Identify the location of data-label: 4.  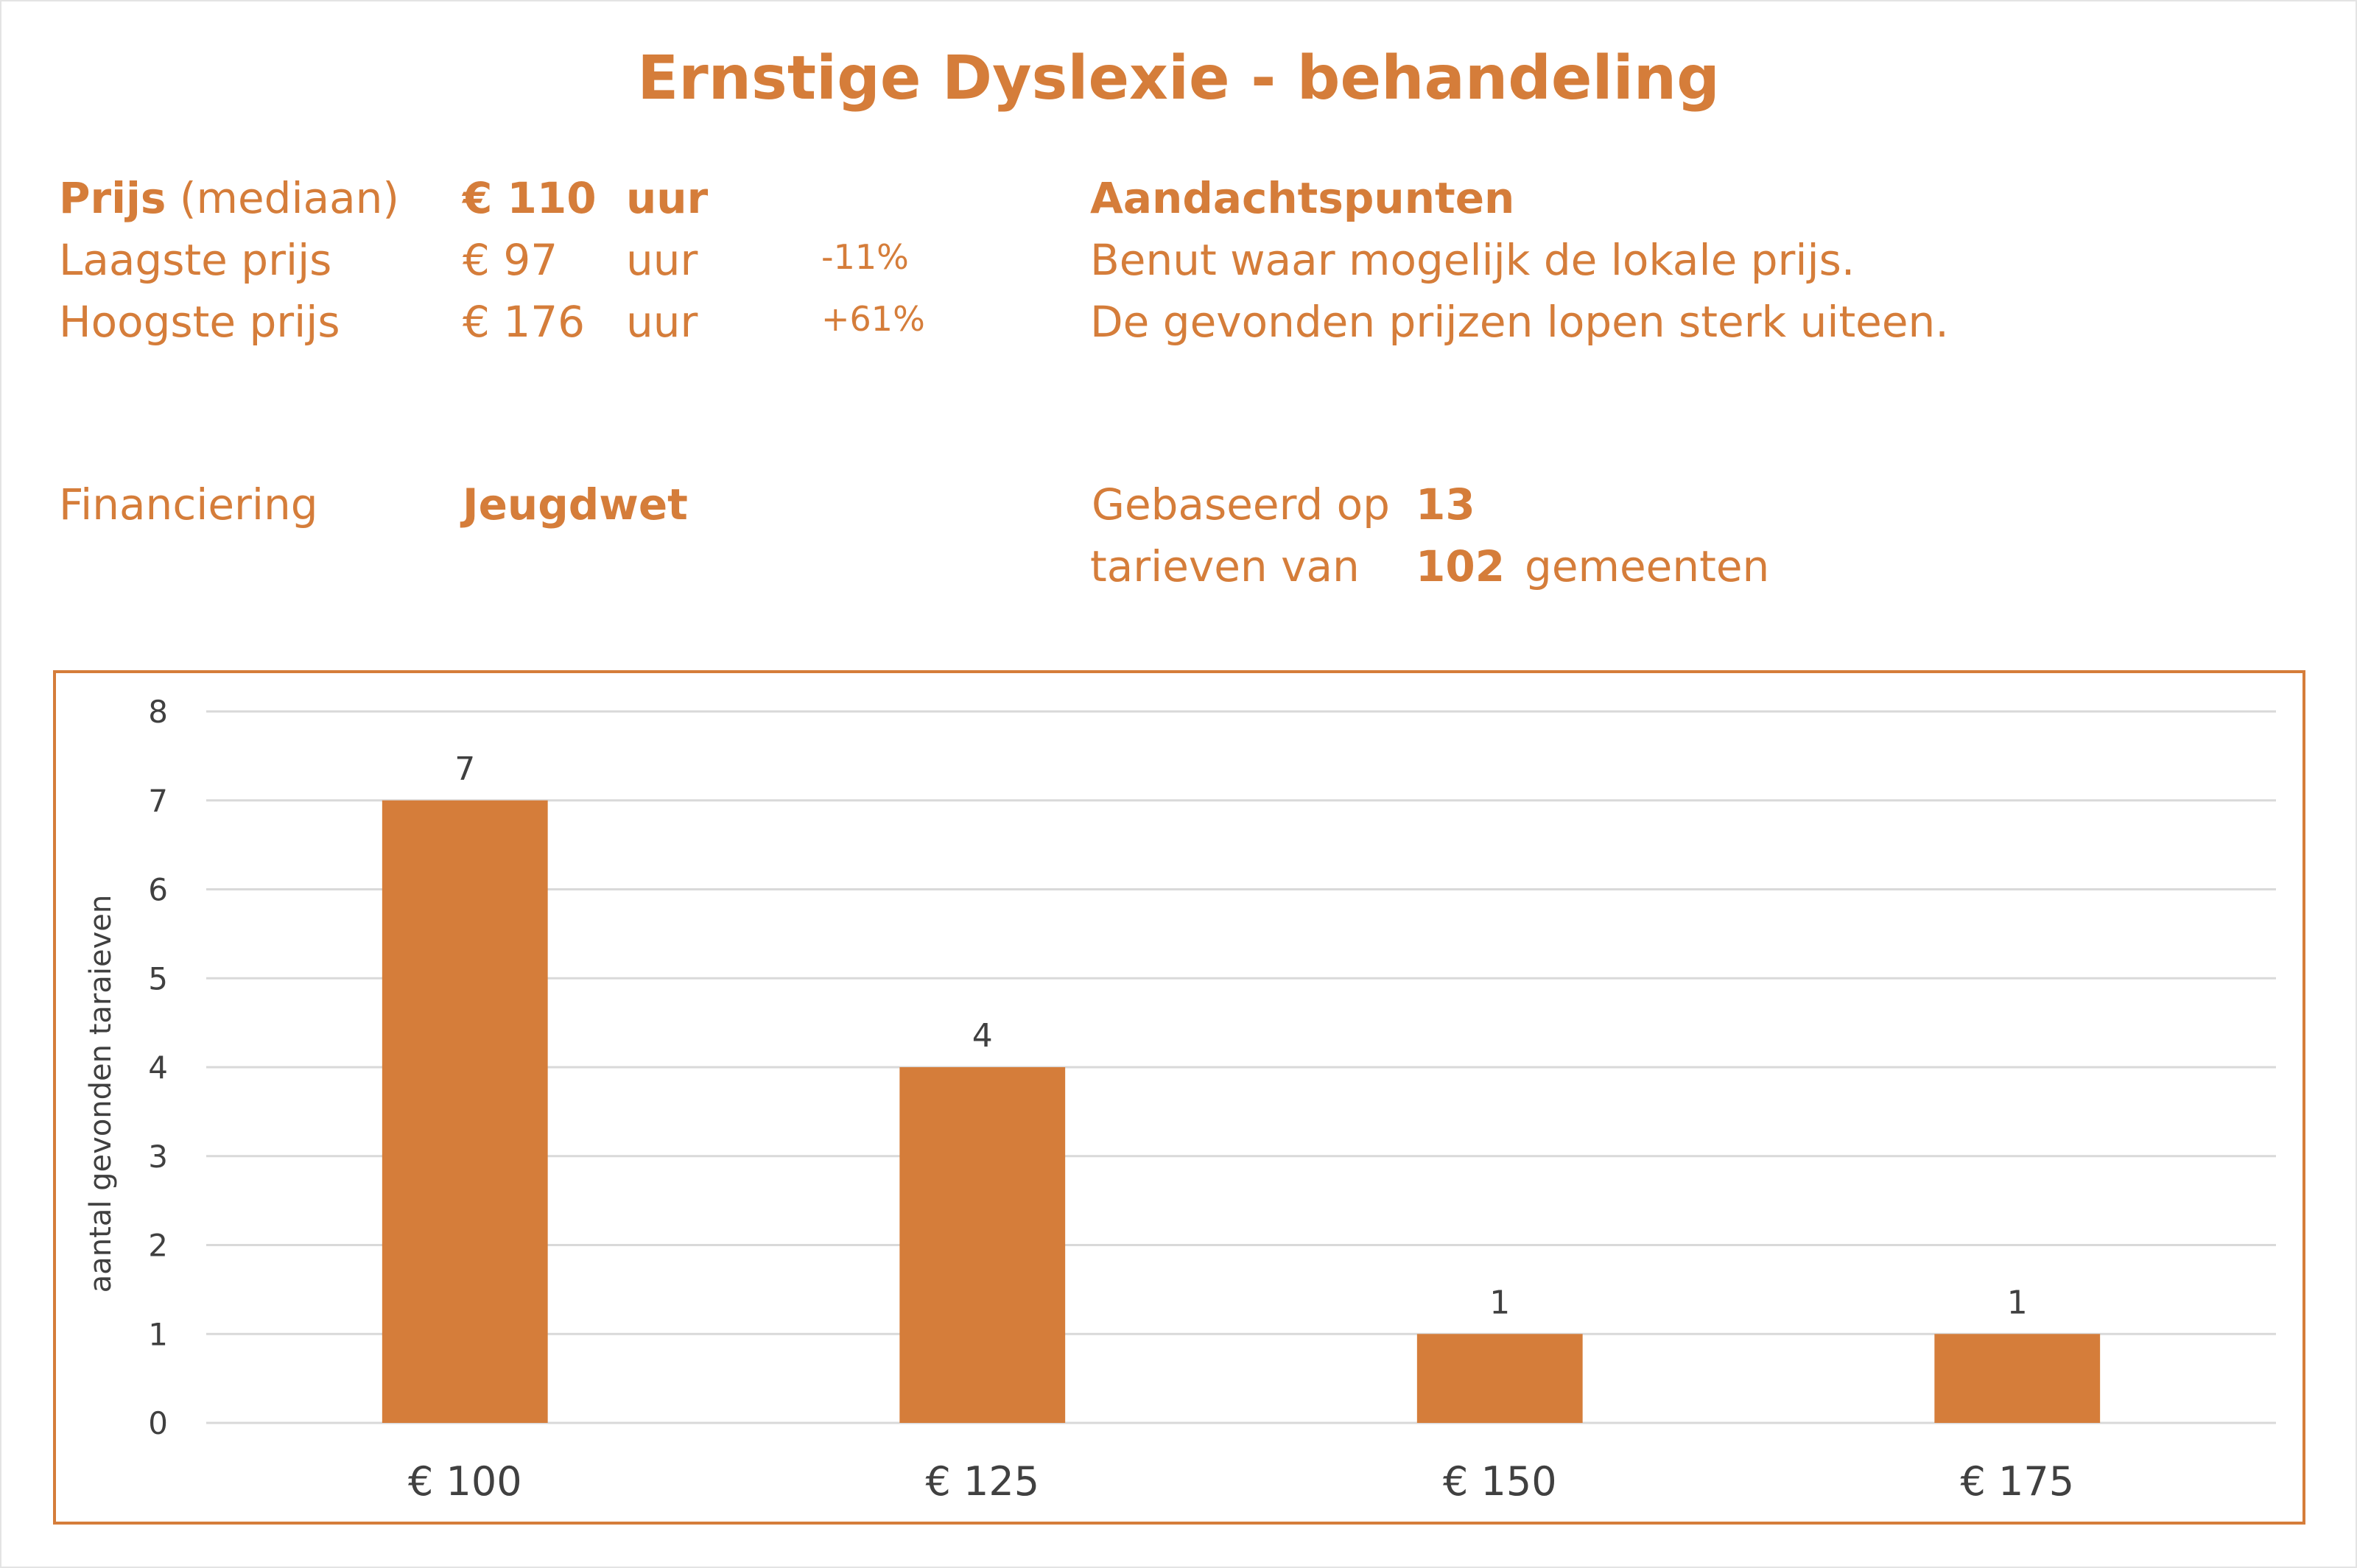
(982, 1036).